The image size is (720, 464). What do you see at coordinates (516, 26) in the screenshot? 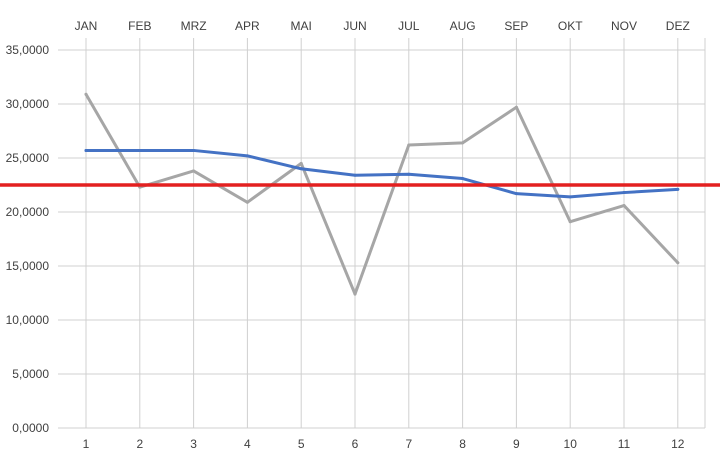
I see `month-label: SEP` at bounding box center [516, 26].